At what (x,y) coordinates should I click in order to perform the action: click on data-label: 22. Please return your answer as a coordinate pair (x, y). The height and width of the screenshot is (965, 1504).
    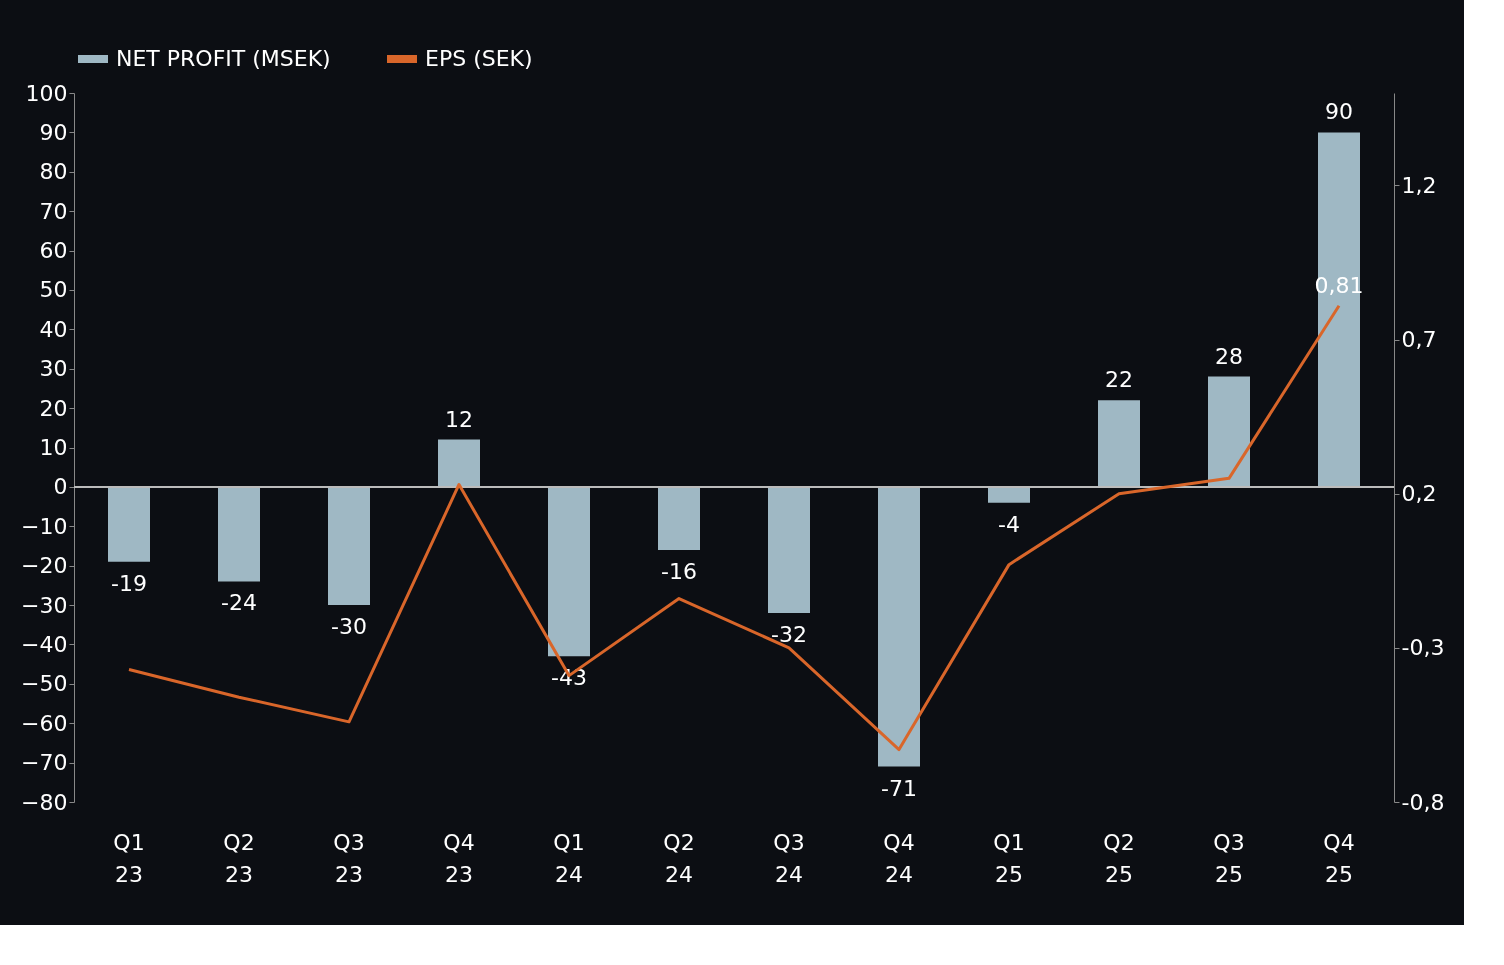
    Looking at the image, I should click on (1119, 380).